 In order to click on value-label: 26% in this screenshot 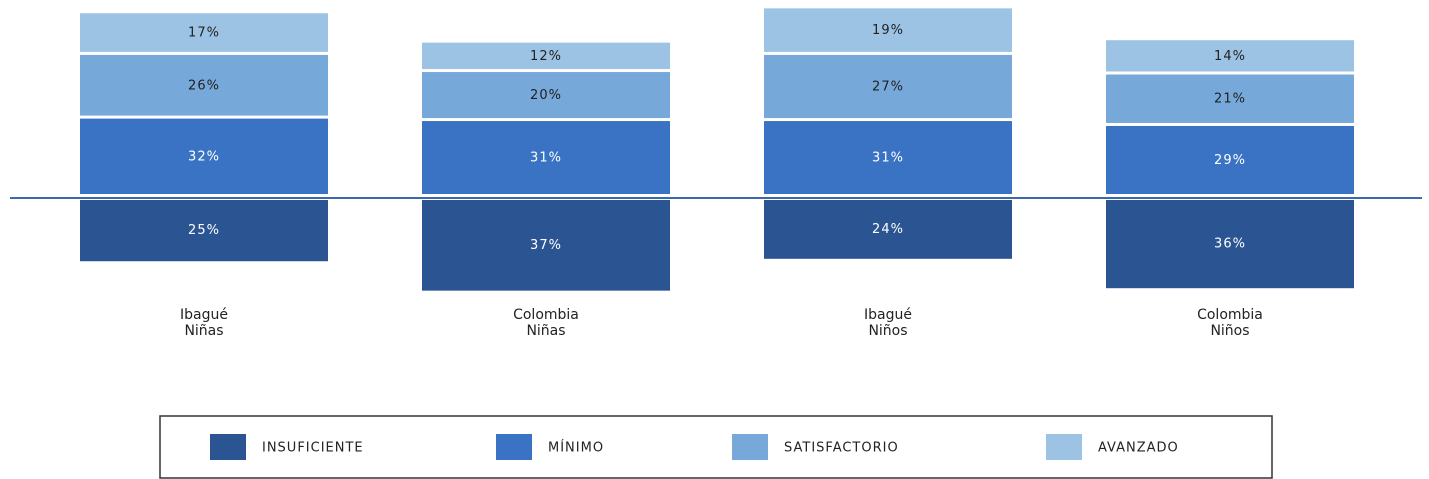, I will do `click(204, 85)`.